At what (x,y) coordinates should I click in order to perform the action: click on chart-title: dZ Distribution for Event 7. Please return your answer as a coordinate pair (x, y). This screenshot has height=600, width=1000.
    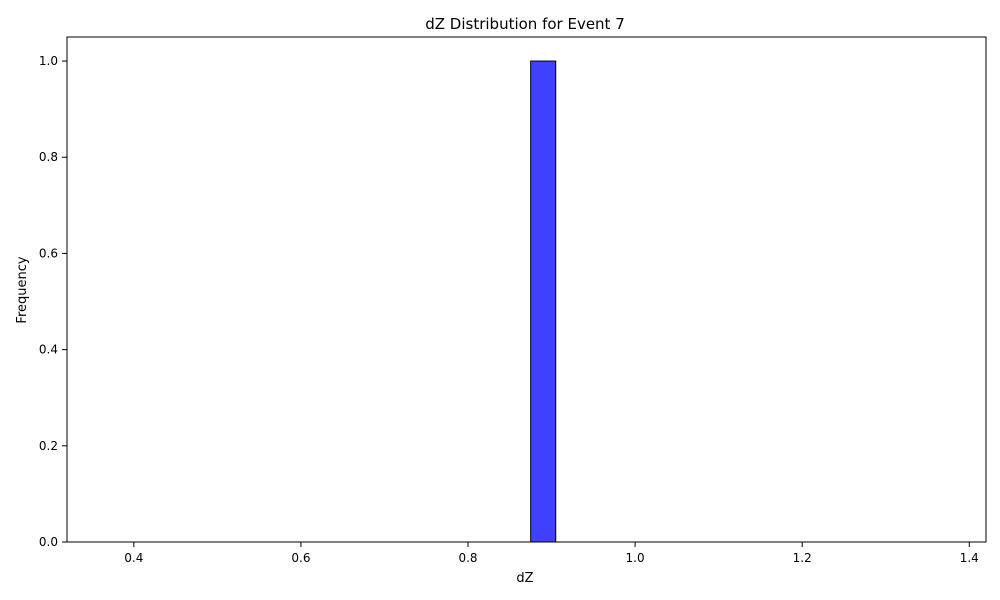
    Looking at the image, I should click on (525, 24).